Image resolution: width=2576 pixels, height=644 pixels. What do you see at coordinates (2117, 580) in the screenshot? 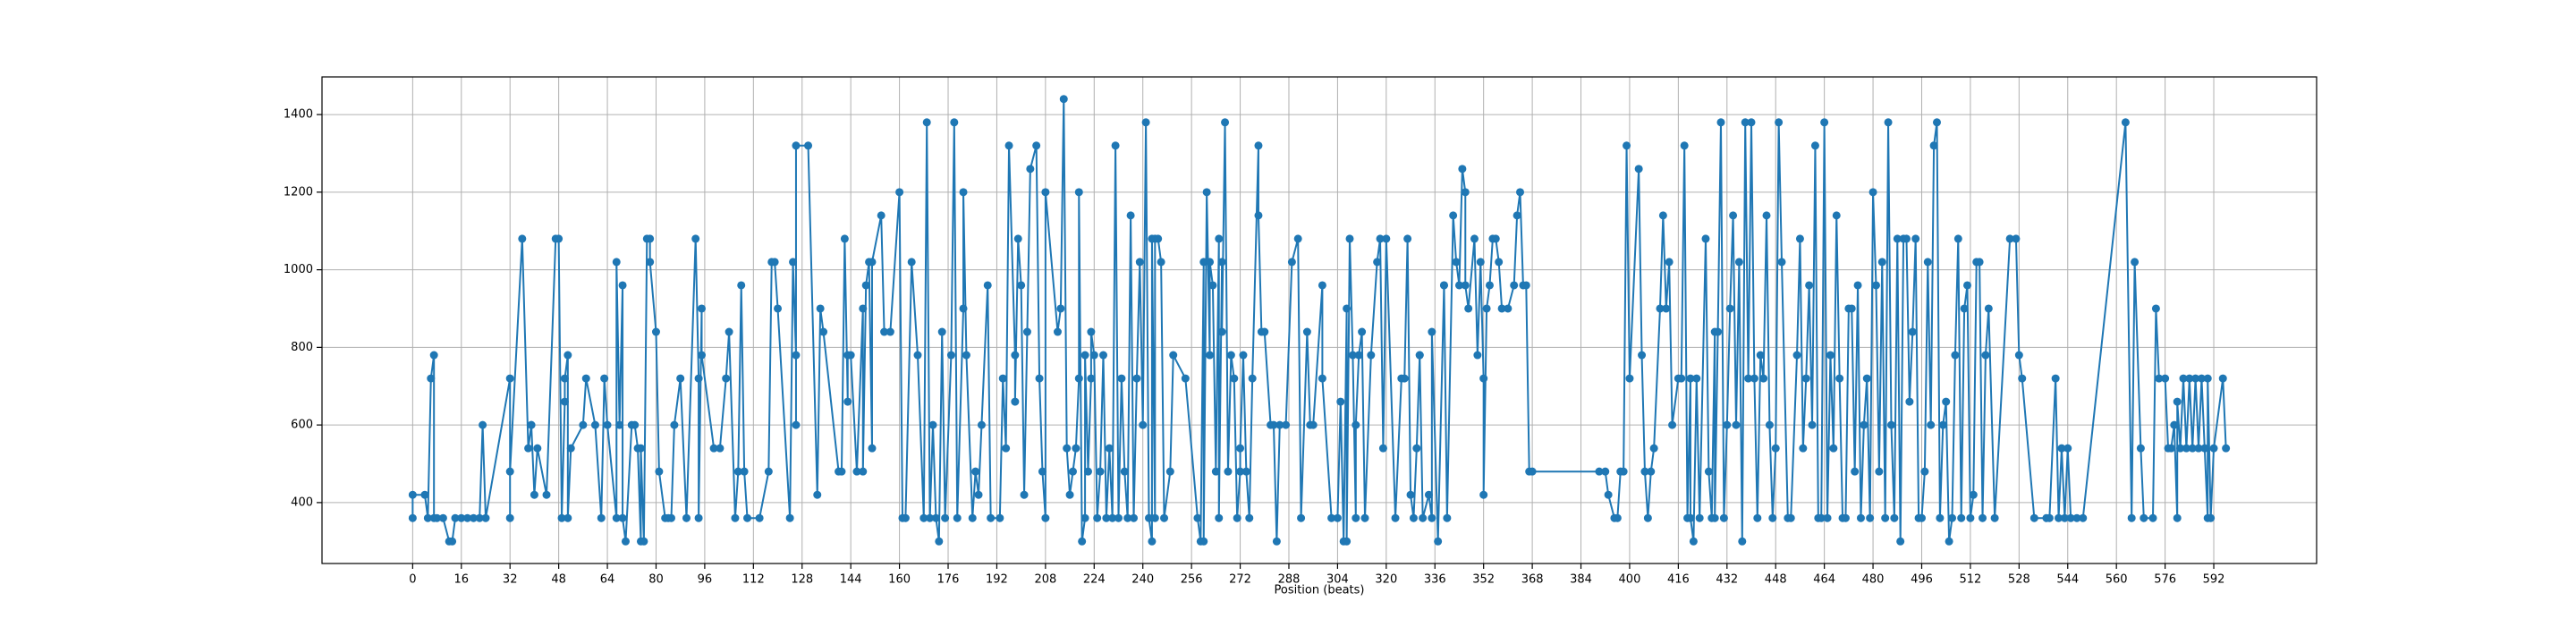
I see `x-tick-label: 560` at bounding box center [2117, 580].